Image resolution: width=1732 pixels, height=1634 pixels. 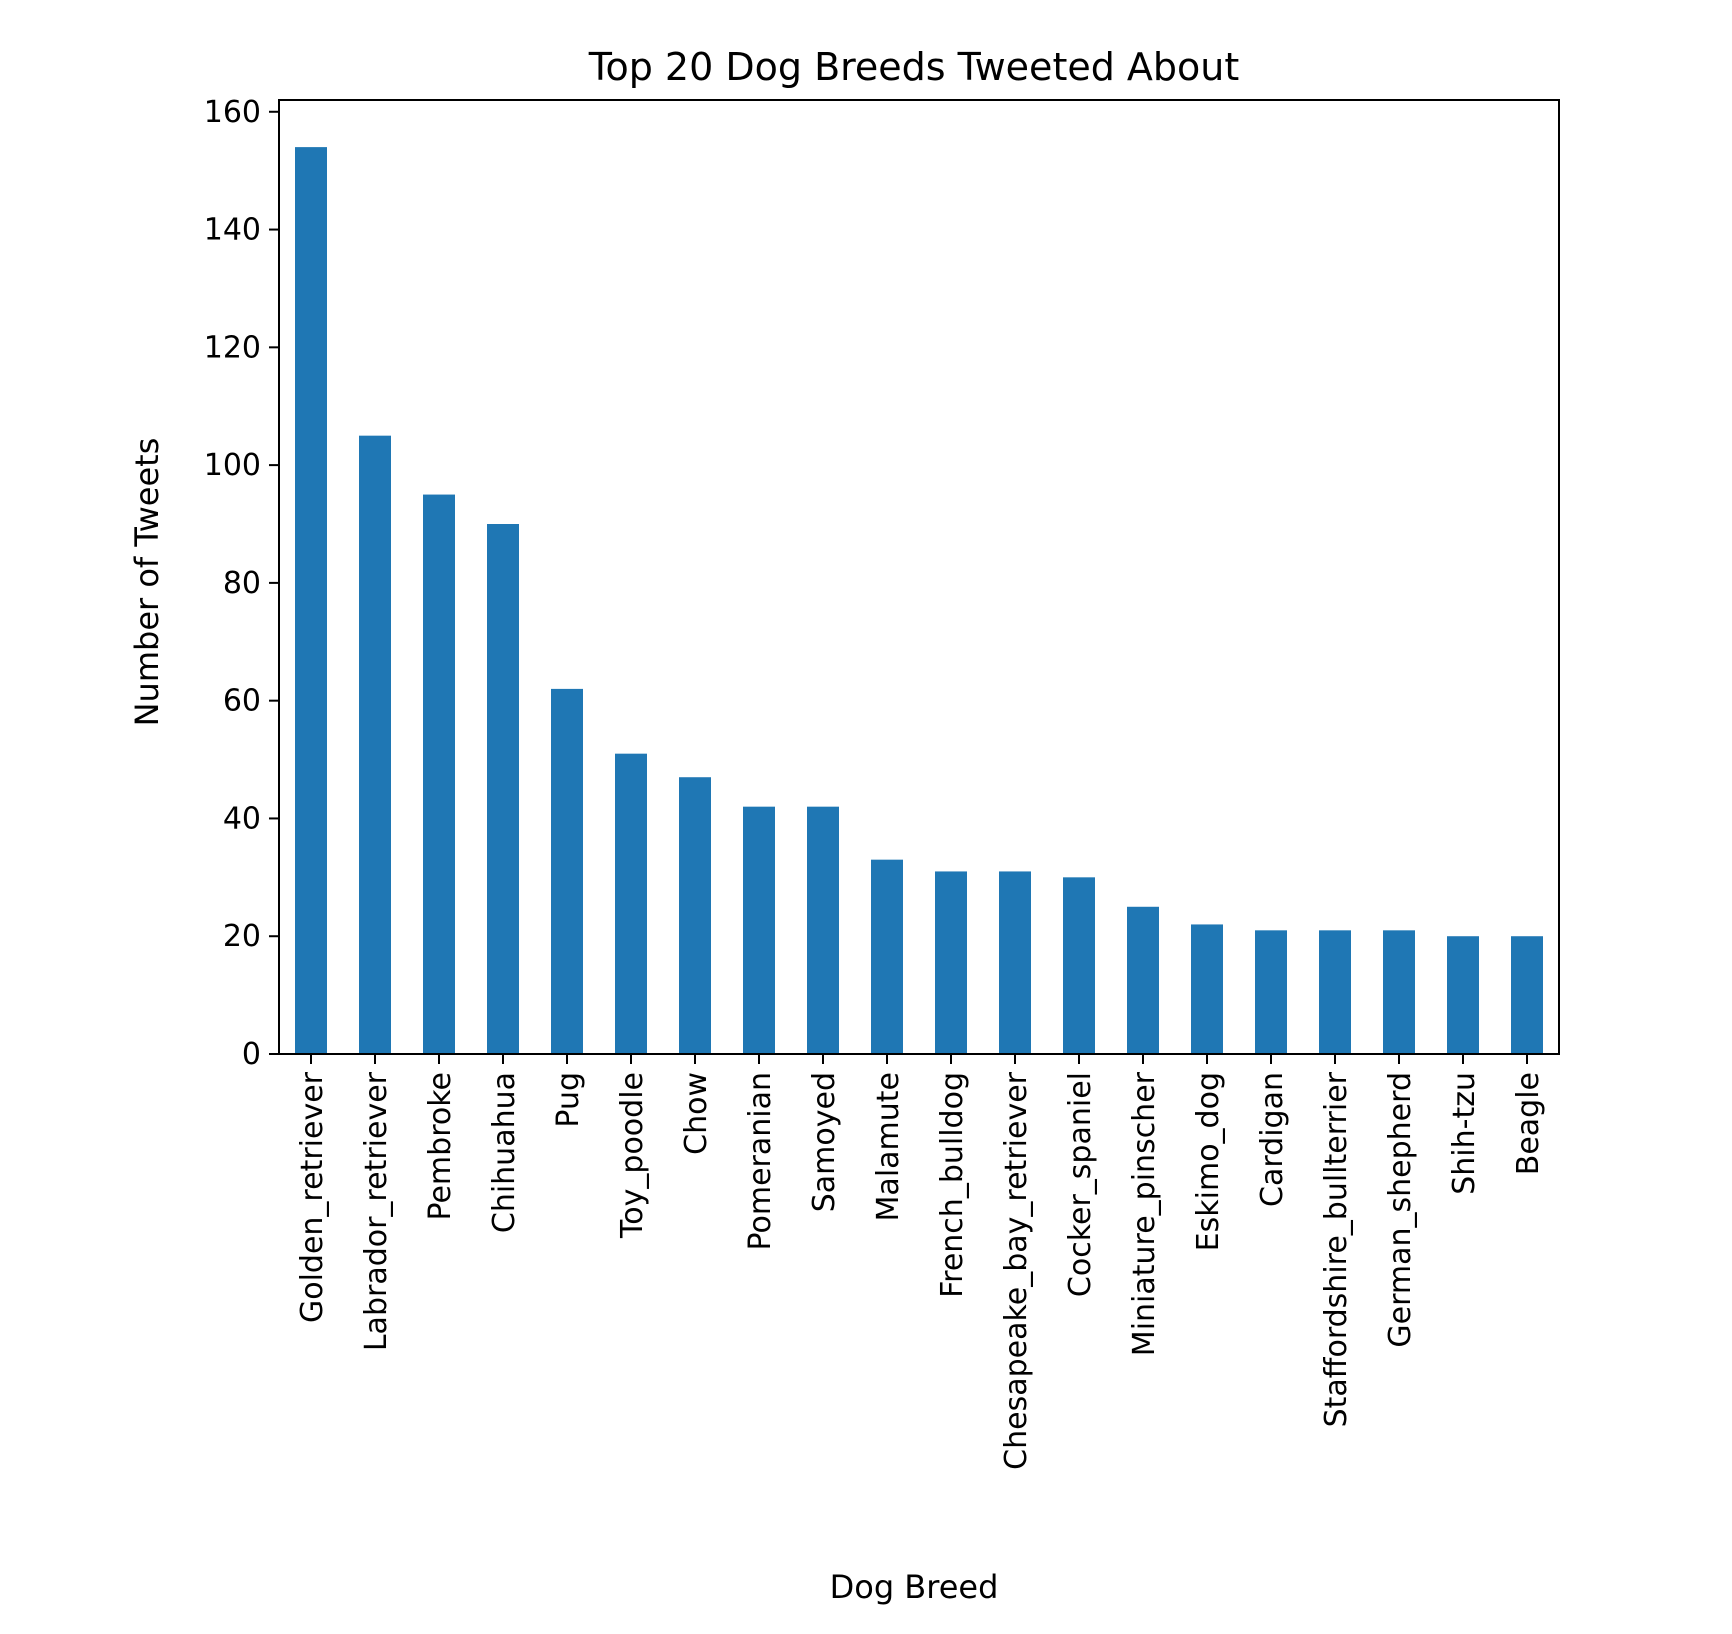 What do you see at coordinates (1527, 995) in the screenshot?
I see `bar-beagle` at bounding box center [1527, 995].